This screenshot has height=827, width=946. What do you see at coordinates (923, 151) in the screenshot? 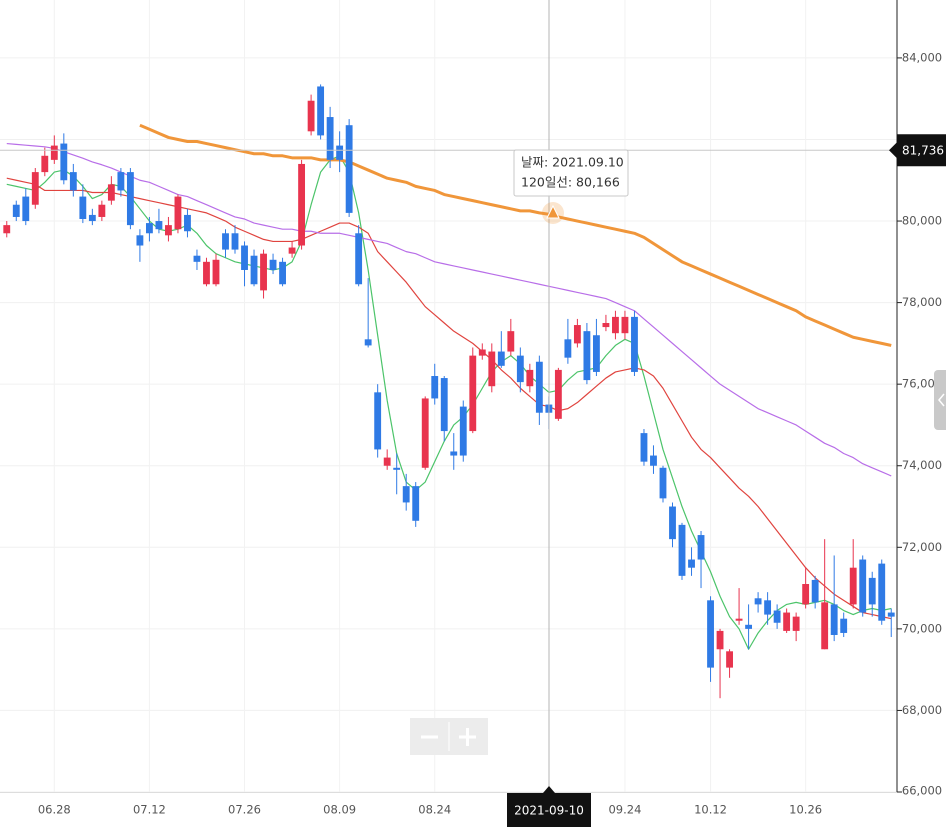
I see `crosshair-y-label: 81,736` at bounding box center [923, 151].